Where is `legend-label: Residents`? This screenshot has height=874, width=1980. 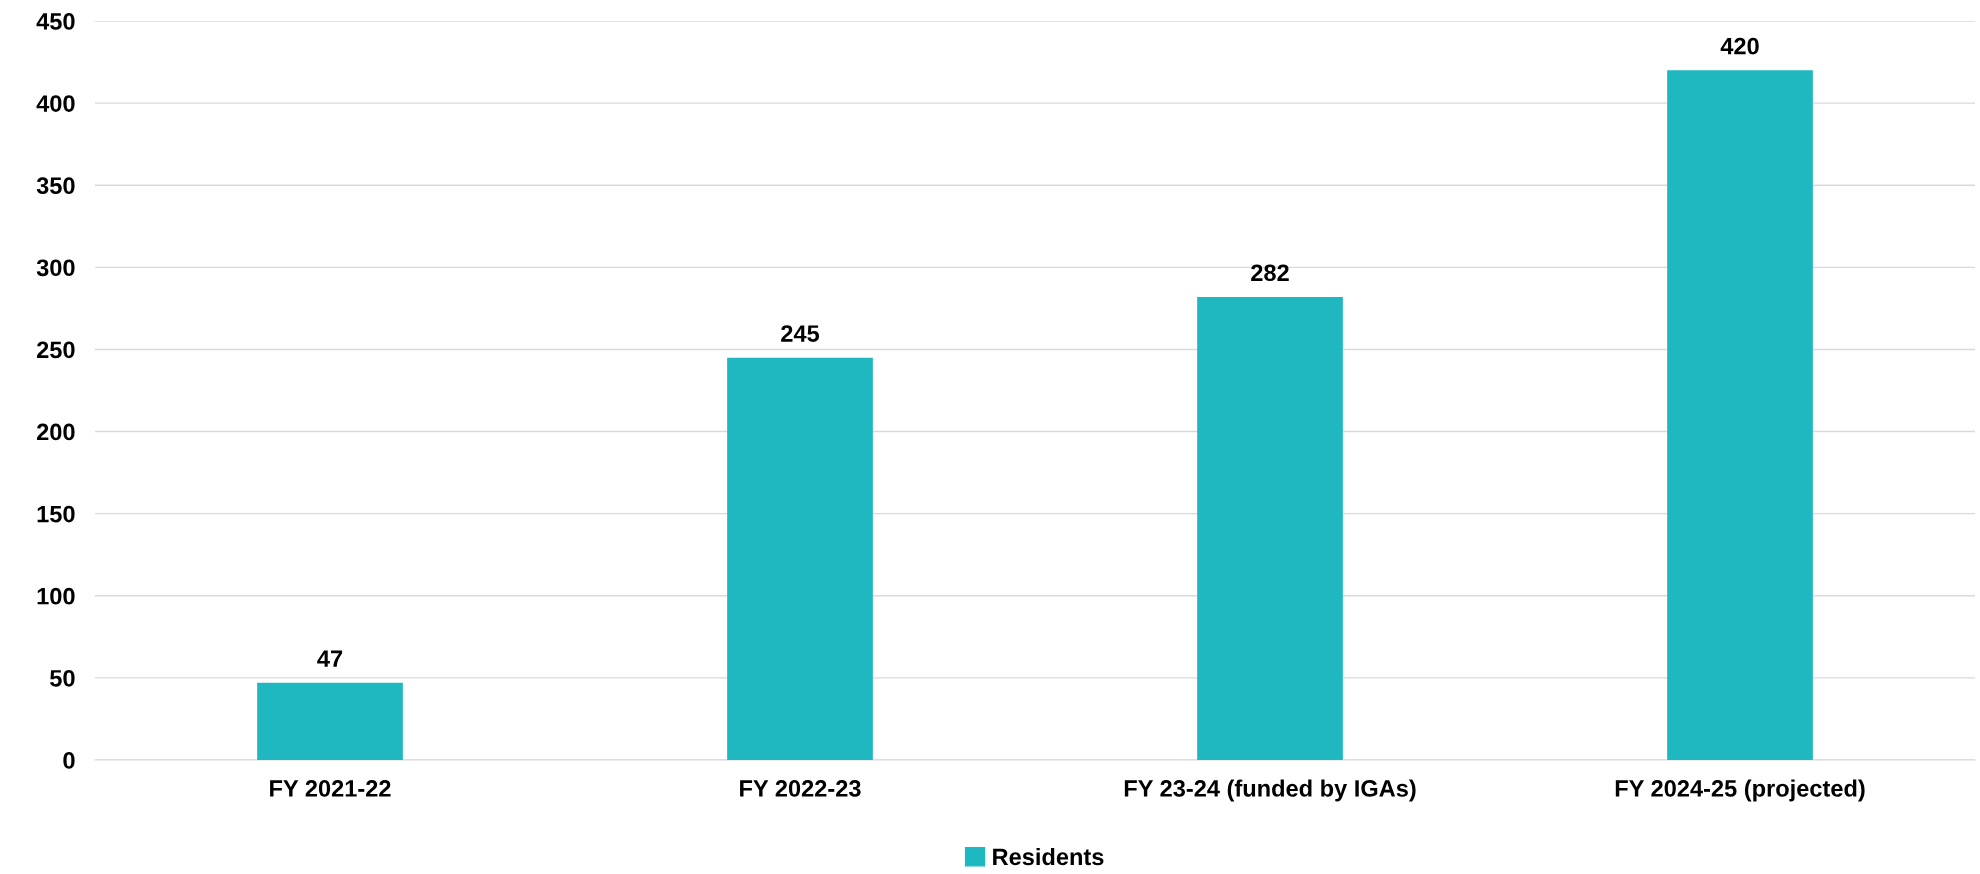 legend-label: Residents is located at coordinates (1048, 856).